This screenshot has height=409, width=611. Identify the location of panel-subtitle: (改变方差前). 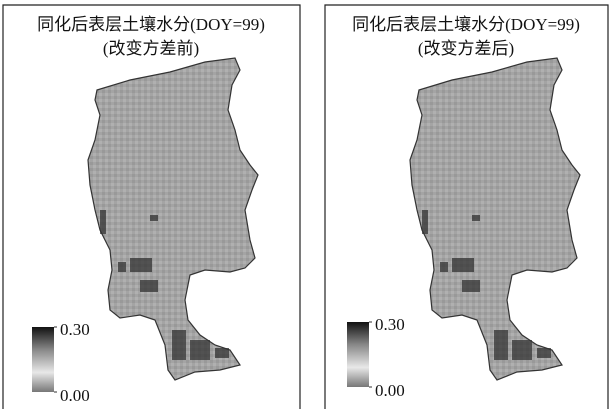
(151, 48).